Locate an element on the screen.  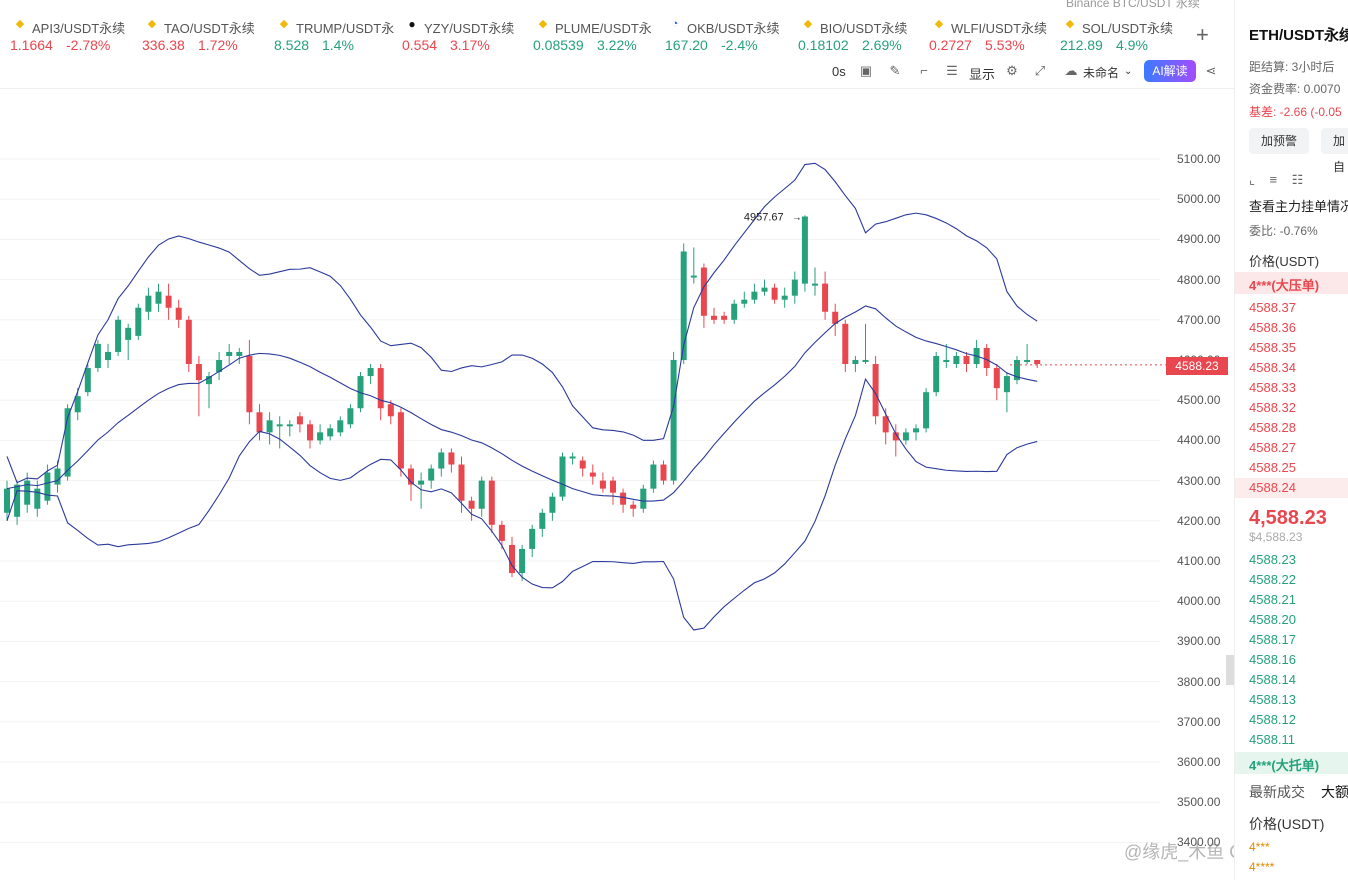
crop-icon: ⌐ is located at coordinates (924, 70).